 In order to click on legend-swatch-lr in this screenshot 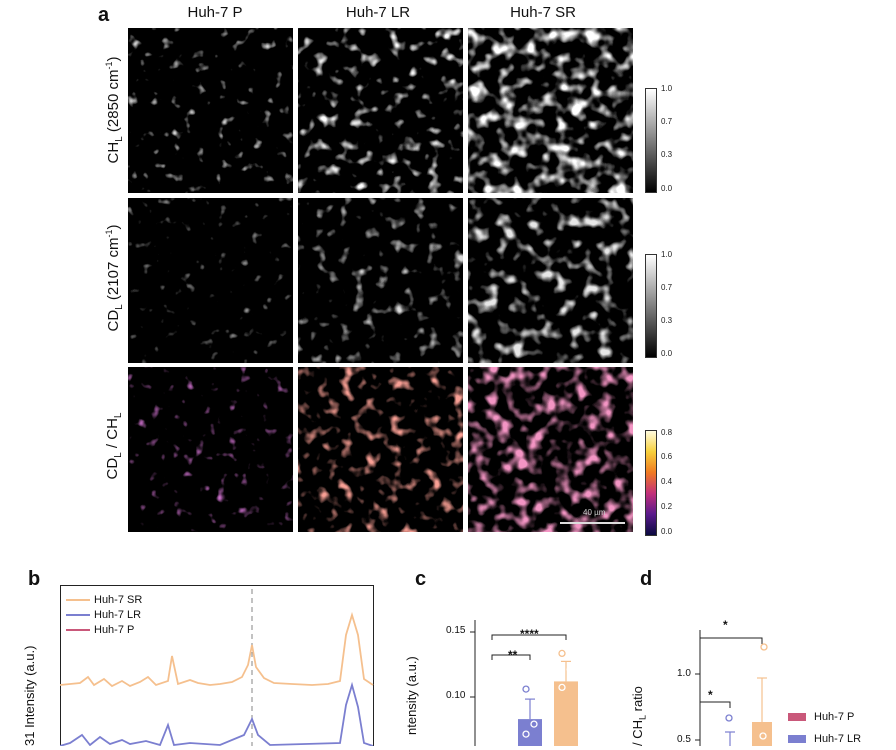, I will do `click(78, 614)`.